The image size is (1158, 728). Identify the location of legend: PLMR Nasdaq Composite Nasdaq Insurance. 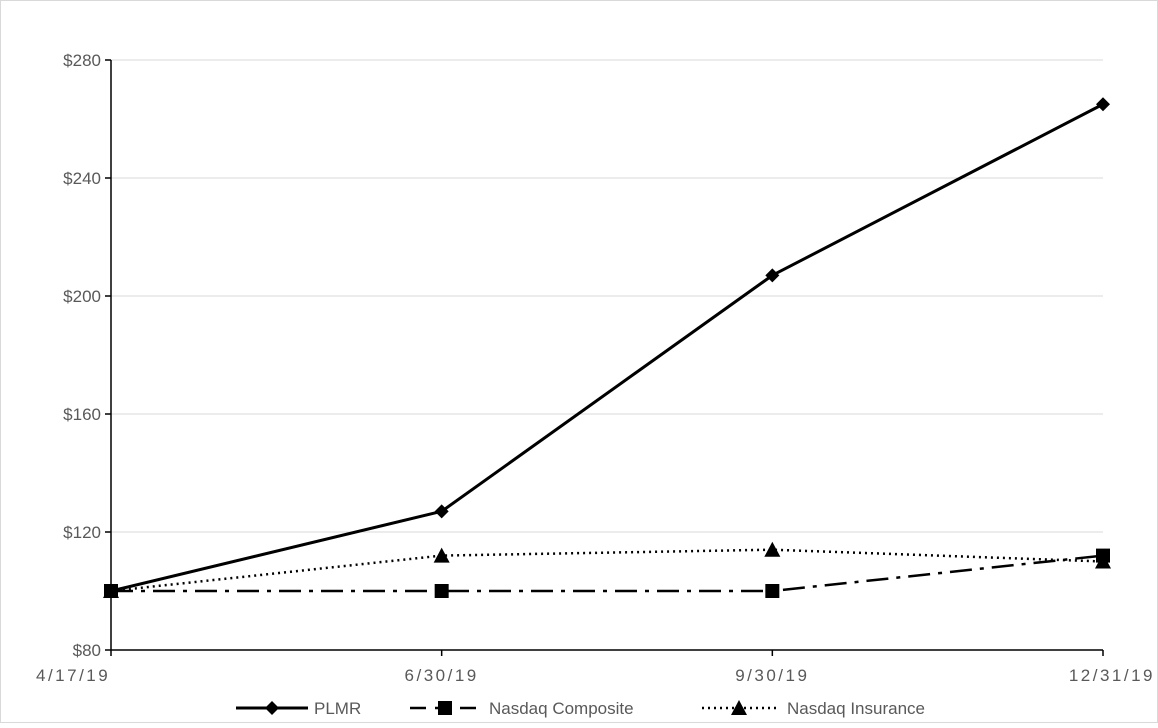
(580, 708).